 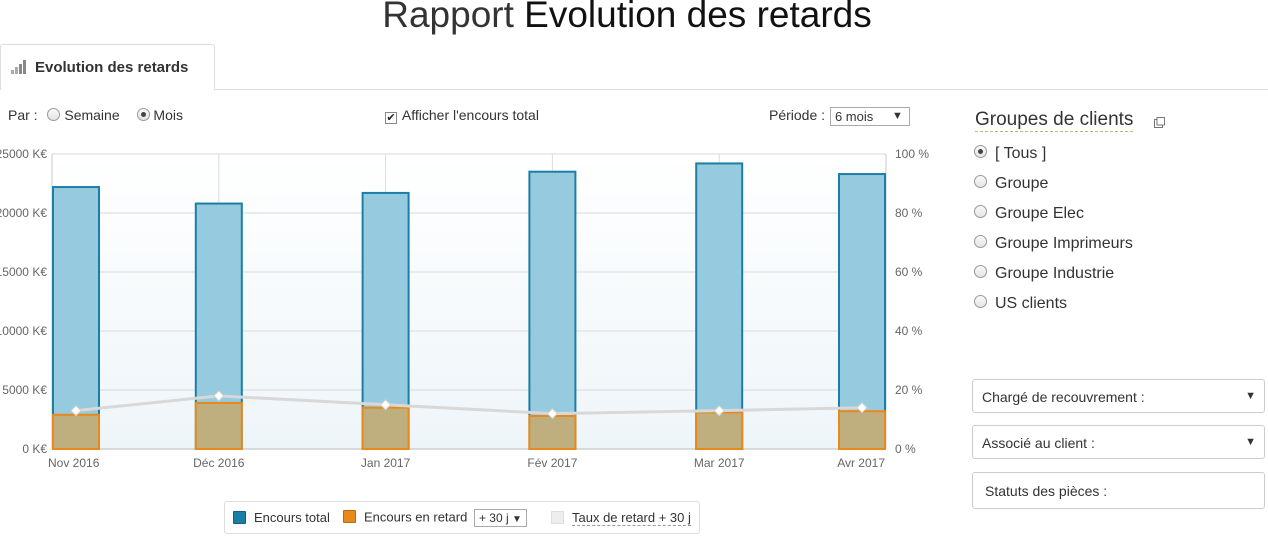 I want to click on afficher-encours-control: ✔ Afficher l'encours total, so click(x=462, y=115).